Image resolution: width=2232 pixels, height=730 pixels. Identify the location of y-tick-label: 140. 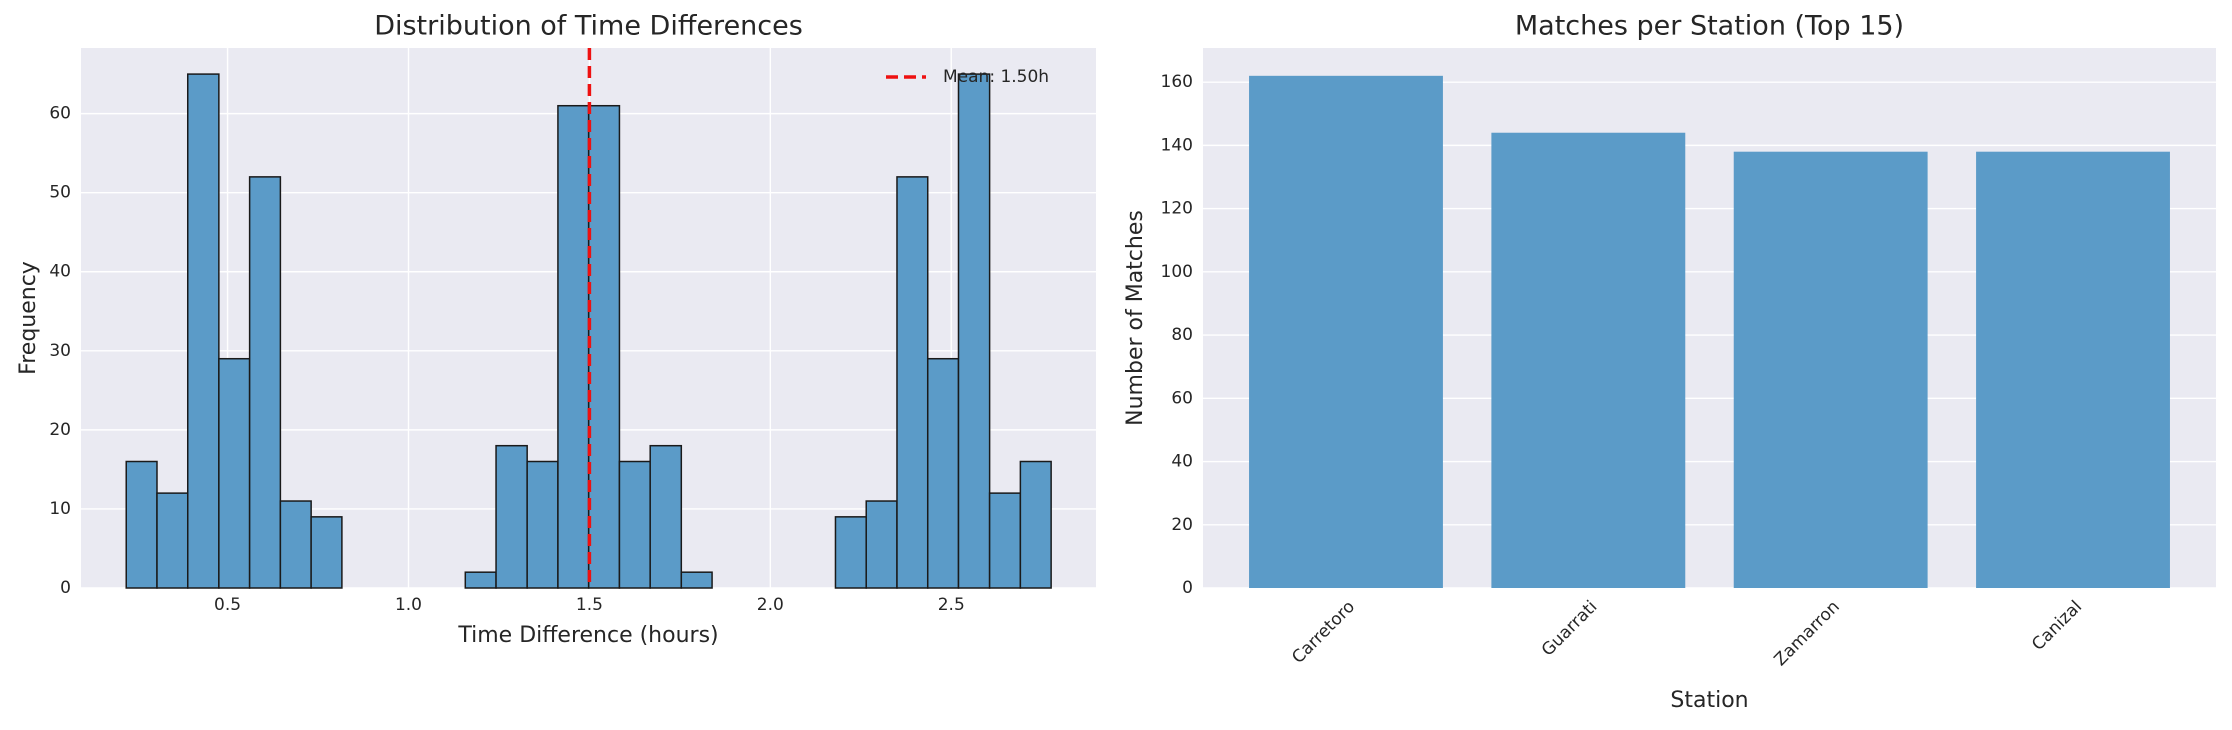
(1177, 145).